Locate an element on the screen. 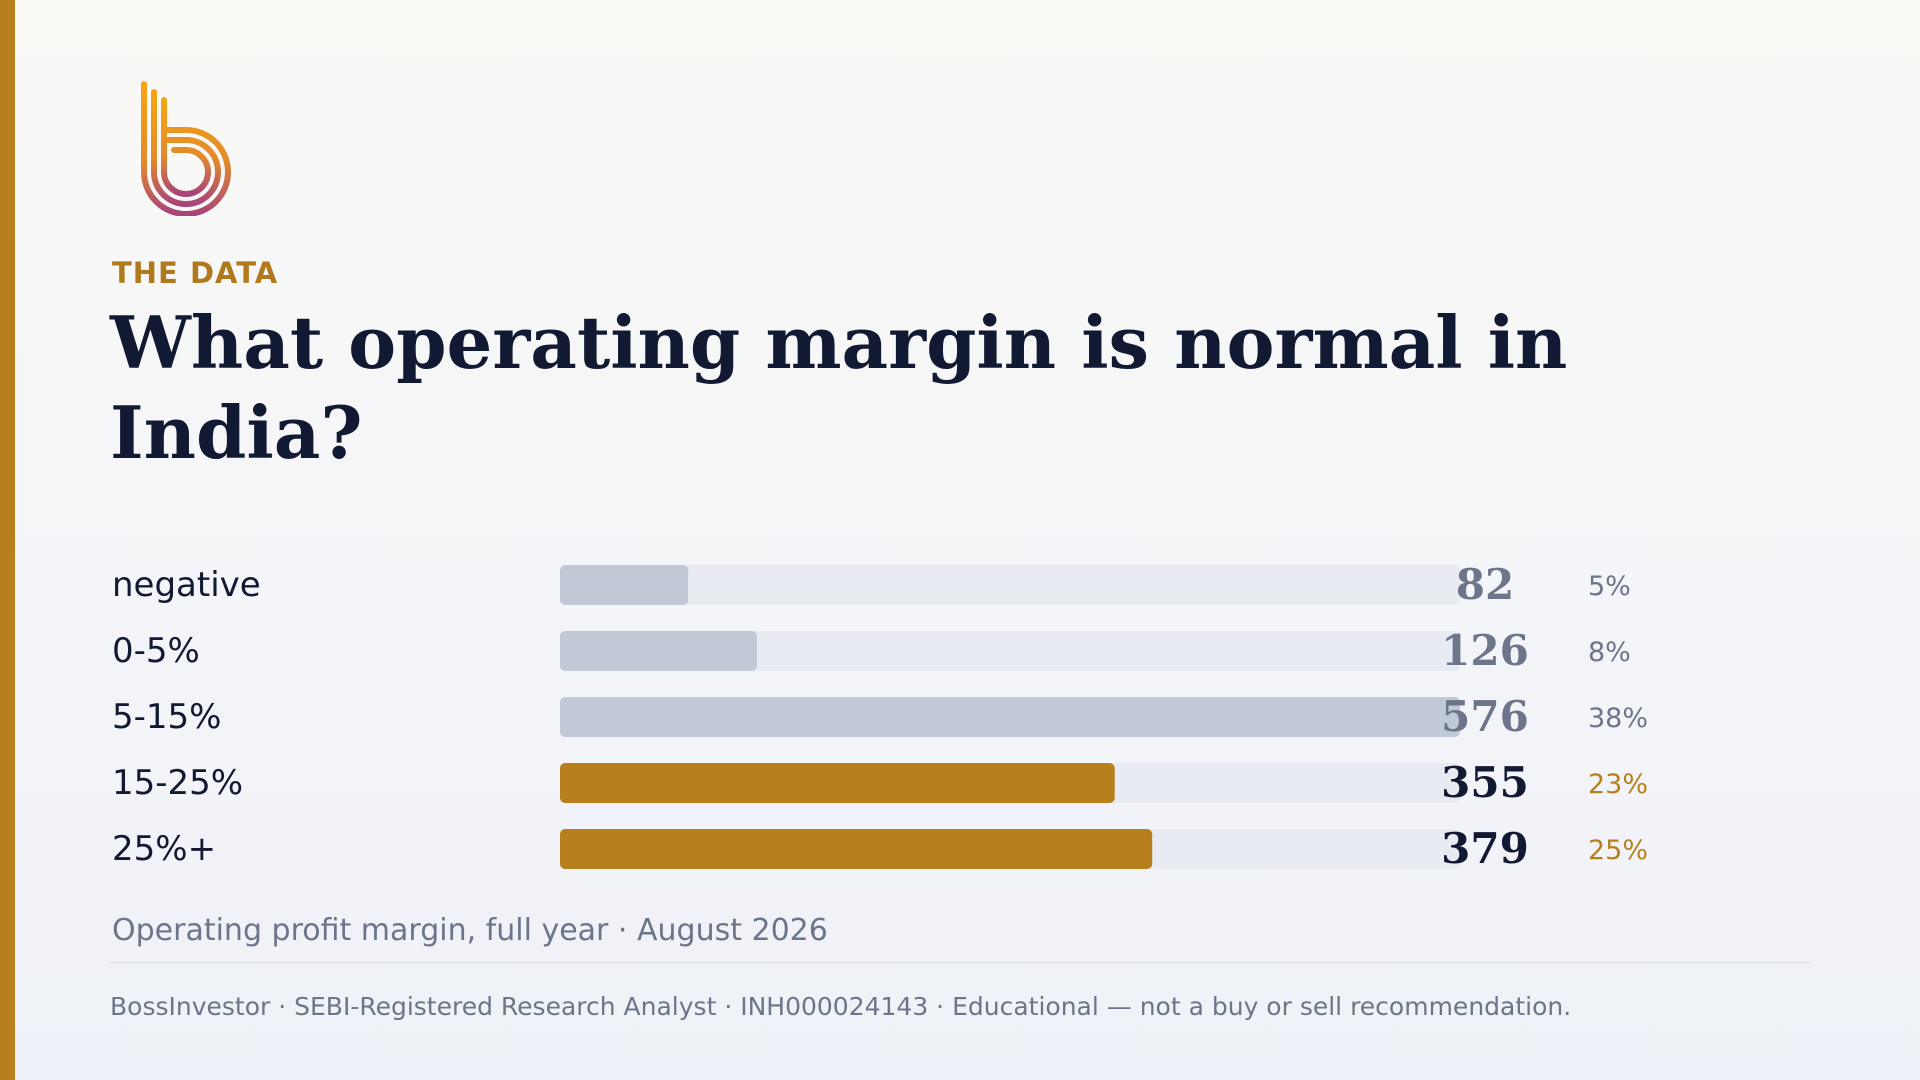 The height and width of the screenshot is (1080, 1920). category-label: 25%+ is located at coordinates (164, 849).